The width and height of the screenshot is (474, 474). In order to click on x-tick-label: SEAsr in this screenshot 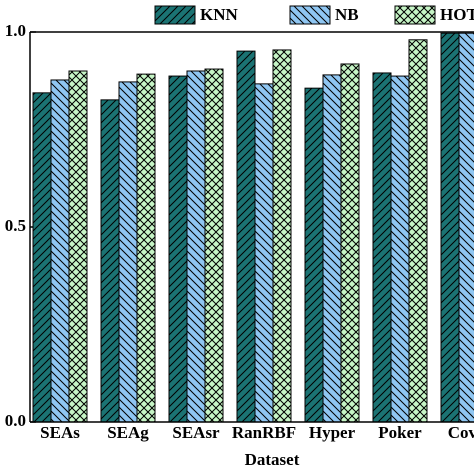, I will do `click(196, 432)`.